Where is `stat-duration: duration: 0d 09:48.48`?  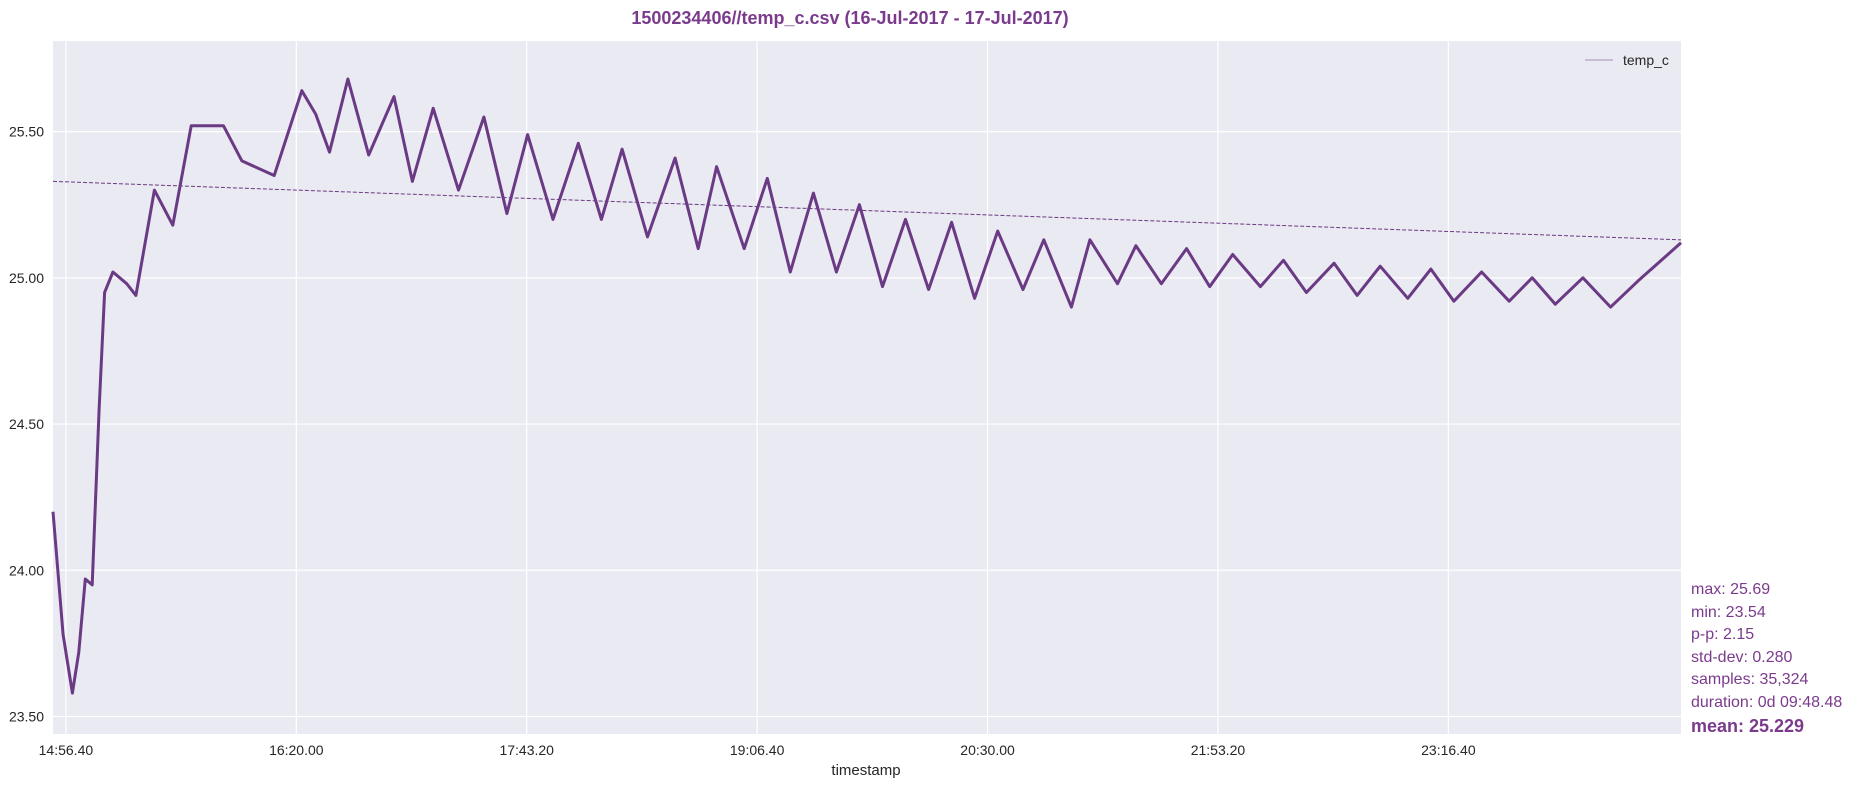
stat-duration: duration: 0d 09:48.48 is located at coordinates (1767, 702).